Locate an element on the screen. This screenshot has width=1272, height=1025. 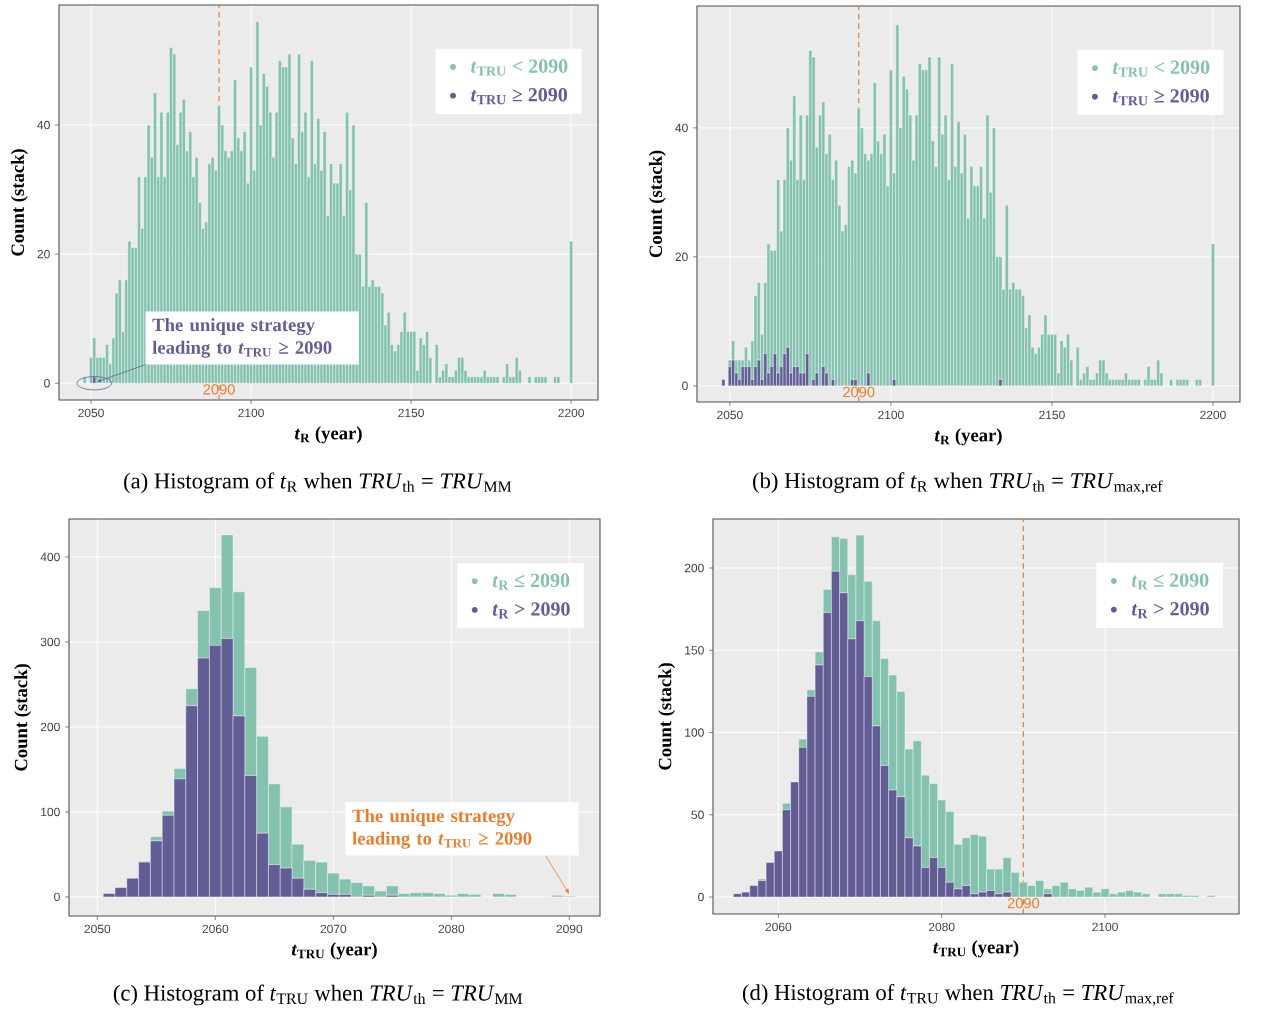
y-tick-label: 150 is located at coordinates (694, 650).